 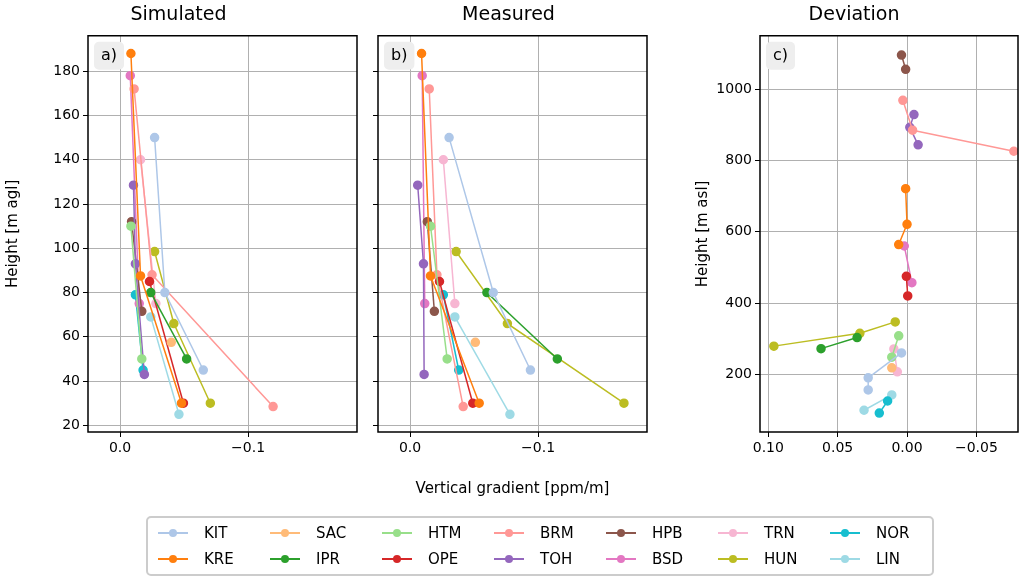 What do you see at coordinates (667, 533) in the screenshot?
I see `legend-label: HPB` at bounding box center [667, 533].